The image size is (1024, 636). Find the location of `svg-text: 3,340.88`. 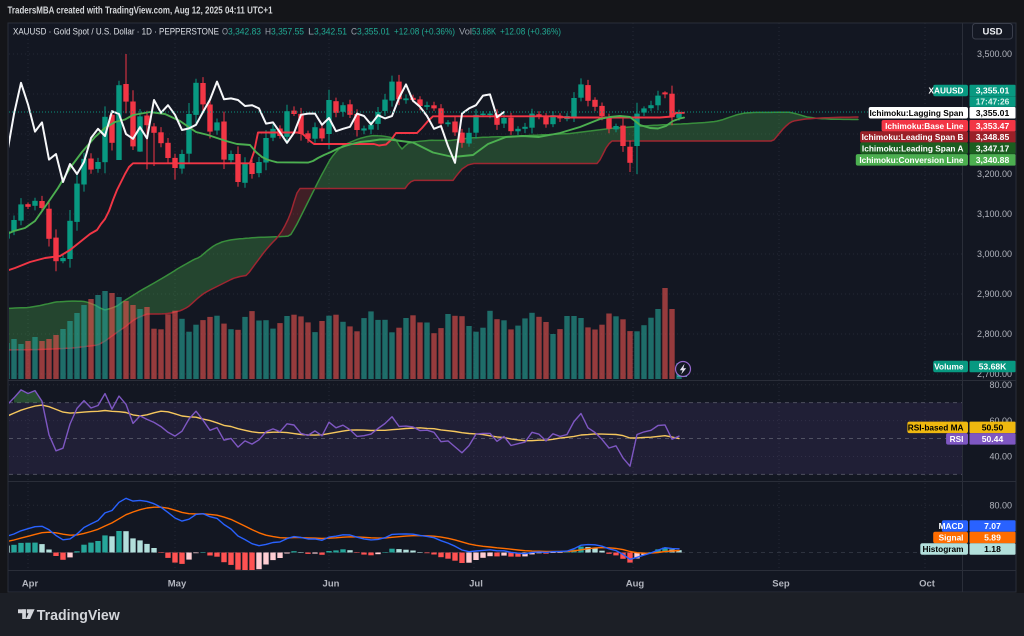

svg-text: 3,340.88 is located at coordinates (993, 160).